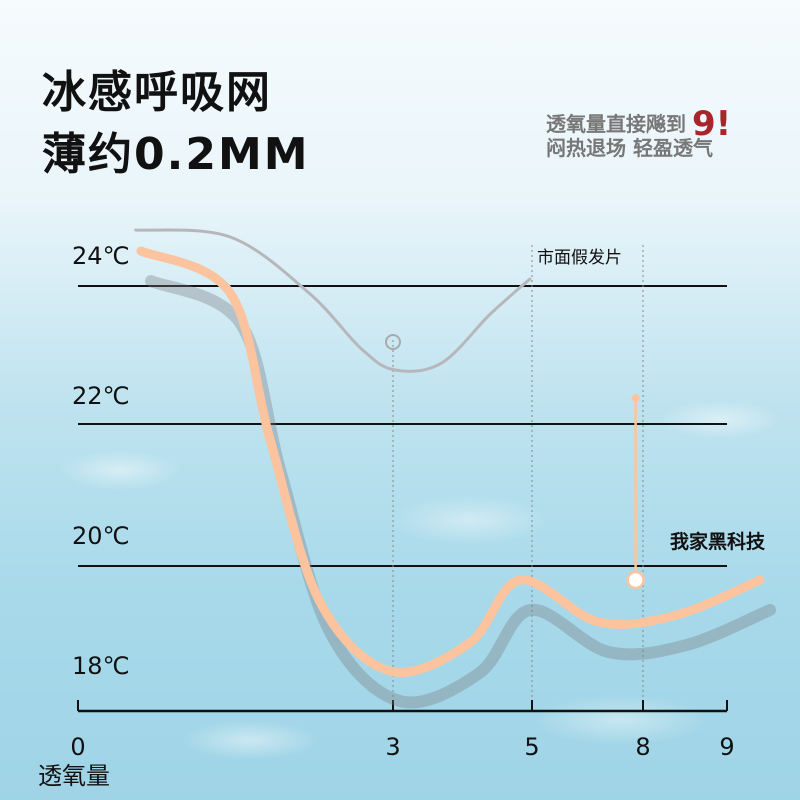  Describe the element at coordinates (726, 747) in the screenshot. I see `x-tick-label: 9` at that location.